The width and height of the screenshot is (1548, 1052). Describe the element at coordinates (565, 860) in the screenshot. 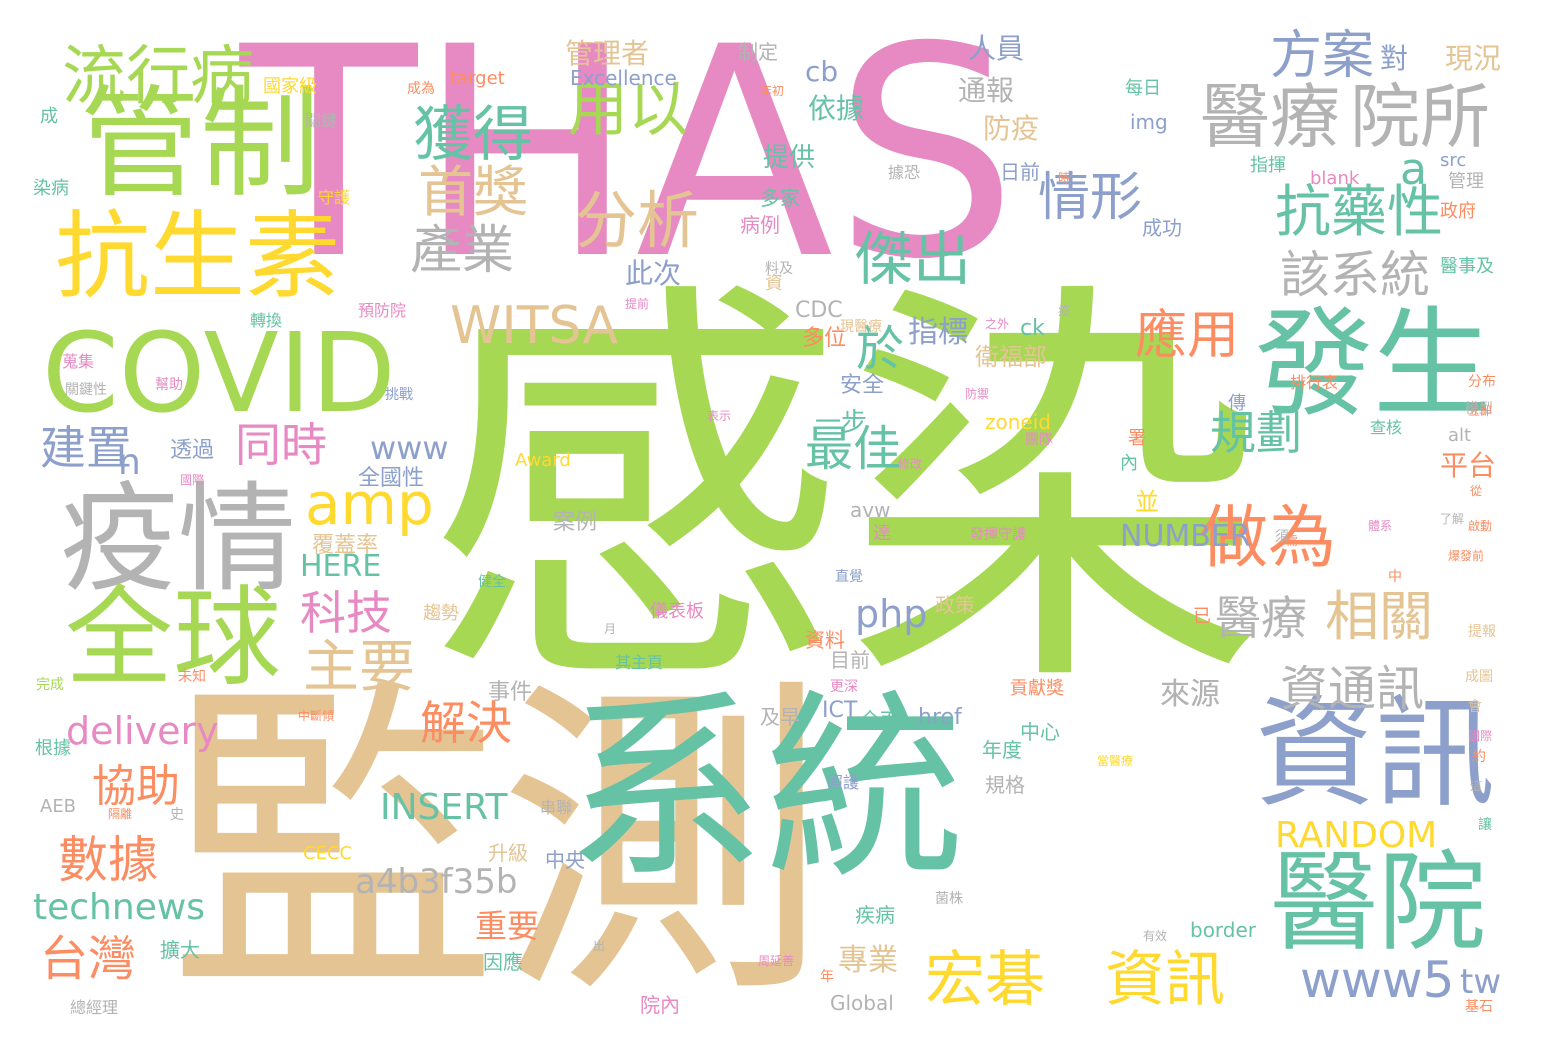

I see `word-113: 中央` at that location.